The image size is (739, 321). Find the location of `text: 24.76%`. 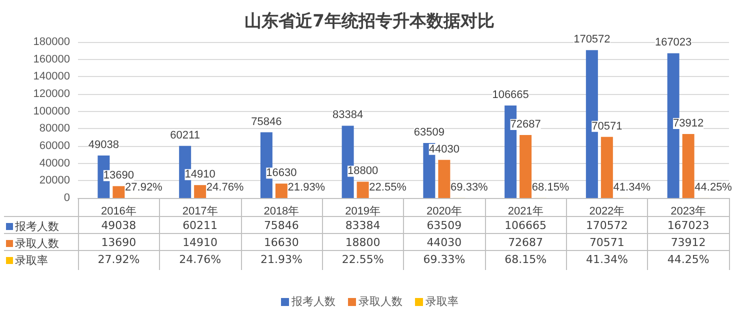

text: 24.76% is located at coordinates (225, 187).